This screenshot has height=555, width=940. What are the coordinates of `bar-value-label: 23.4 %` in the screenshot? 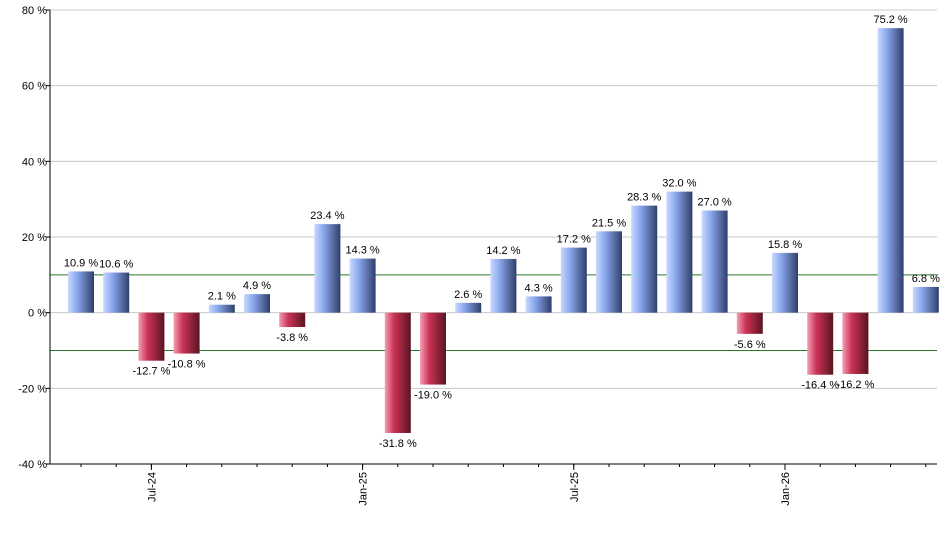 It's located at (327, 216).